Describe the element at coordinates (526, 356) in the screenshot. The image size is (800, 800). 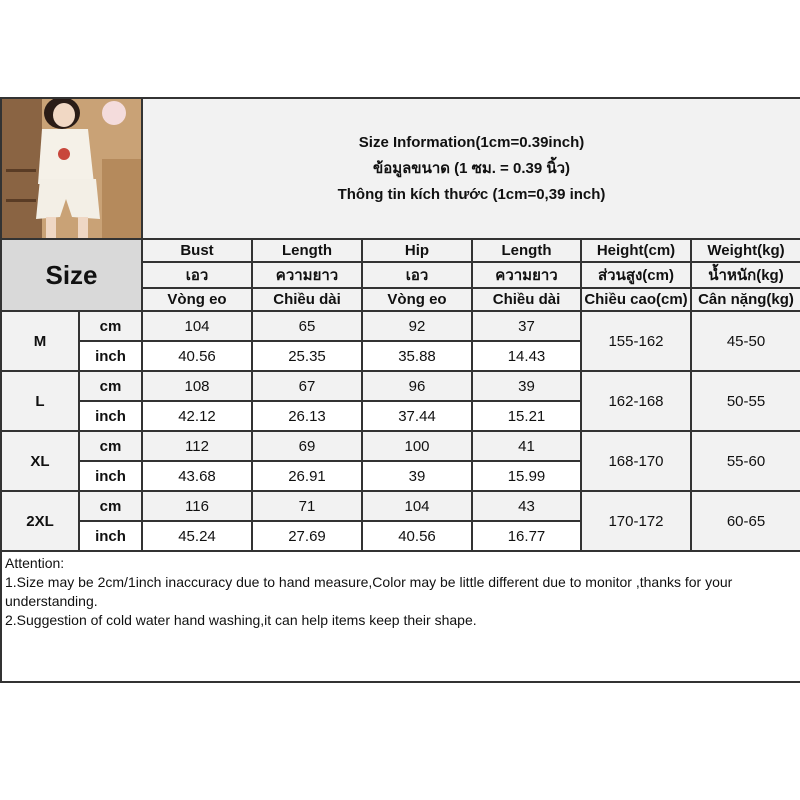
I see `measurement-cell: 14.43` at that location.